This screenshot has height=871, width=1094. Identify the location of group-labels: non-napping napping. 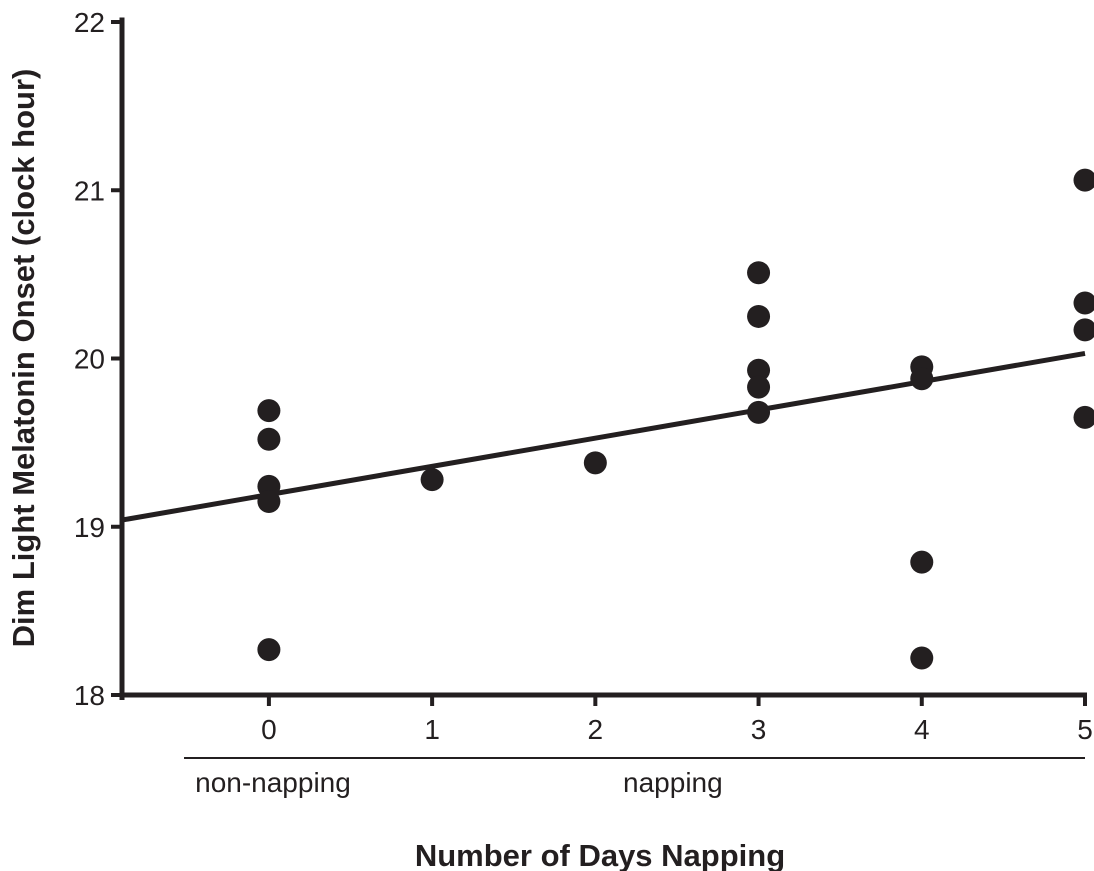
(634, 777).